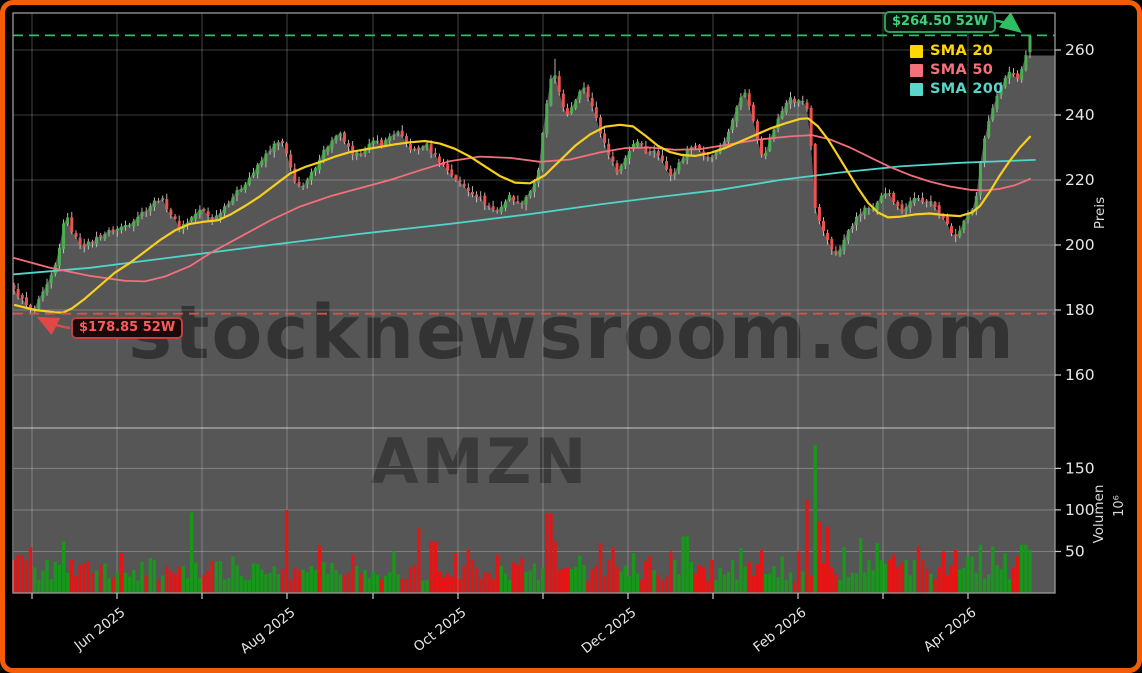  Describe the element at coordinates (1080, 310) in the screenshot. I see `price-tick-label: 180` at that location.